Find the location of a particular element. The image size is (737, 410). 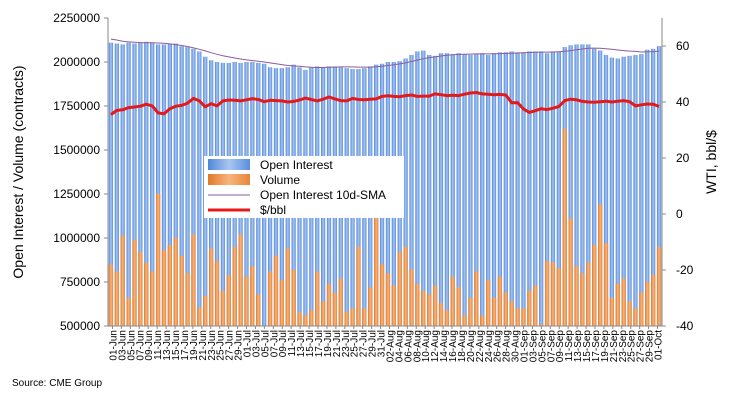

right-tick-label: 60 is located at coordinates (683, 46).